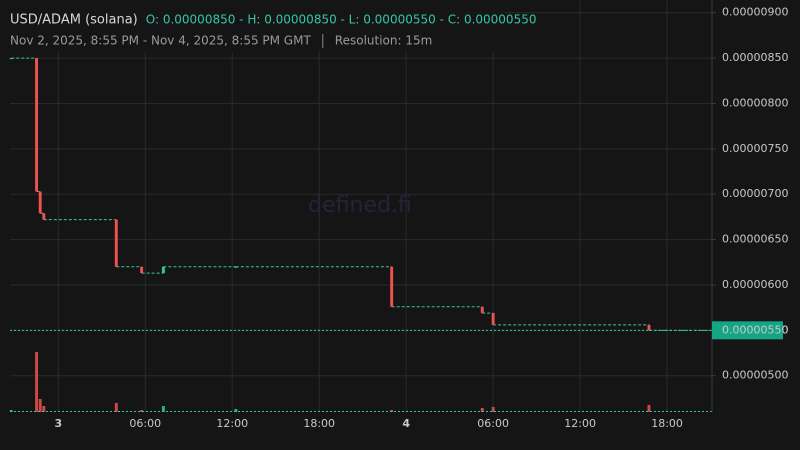  I want to click on y-tick-label: 0.00000750, so click(755, 148).